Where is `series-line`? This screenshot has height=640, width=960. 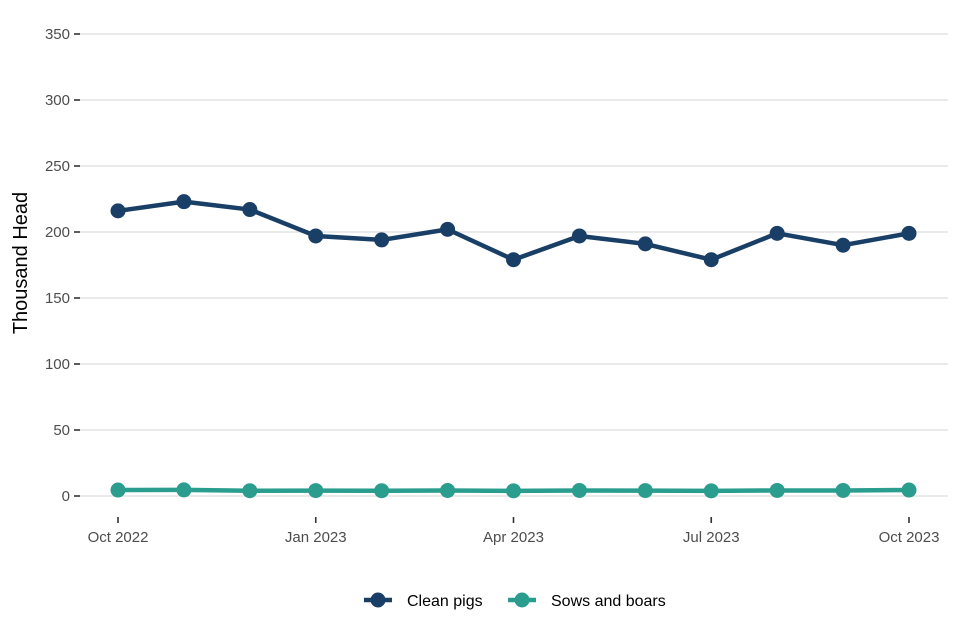 series-line is located at coordinates (513, 230).